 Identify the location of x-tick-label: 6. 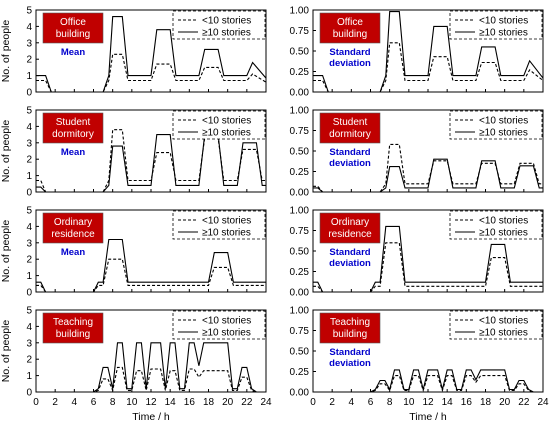
(94, 402).